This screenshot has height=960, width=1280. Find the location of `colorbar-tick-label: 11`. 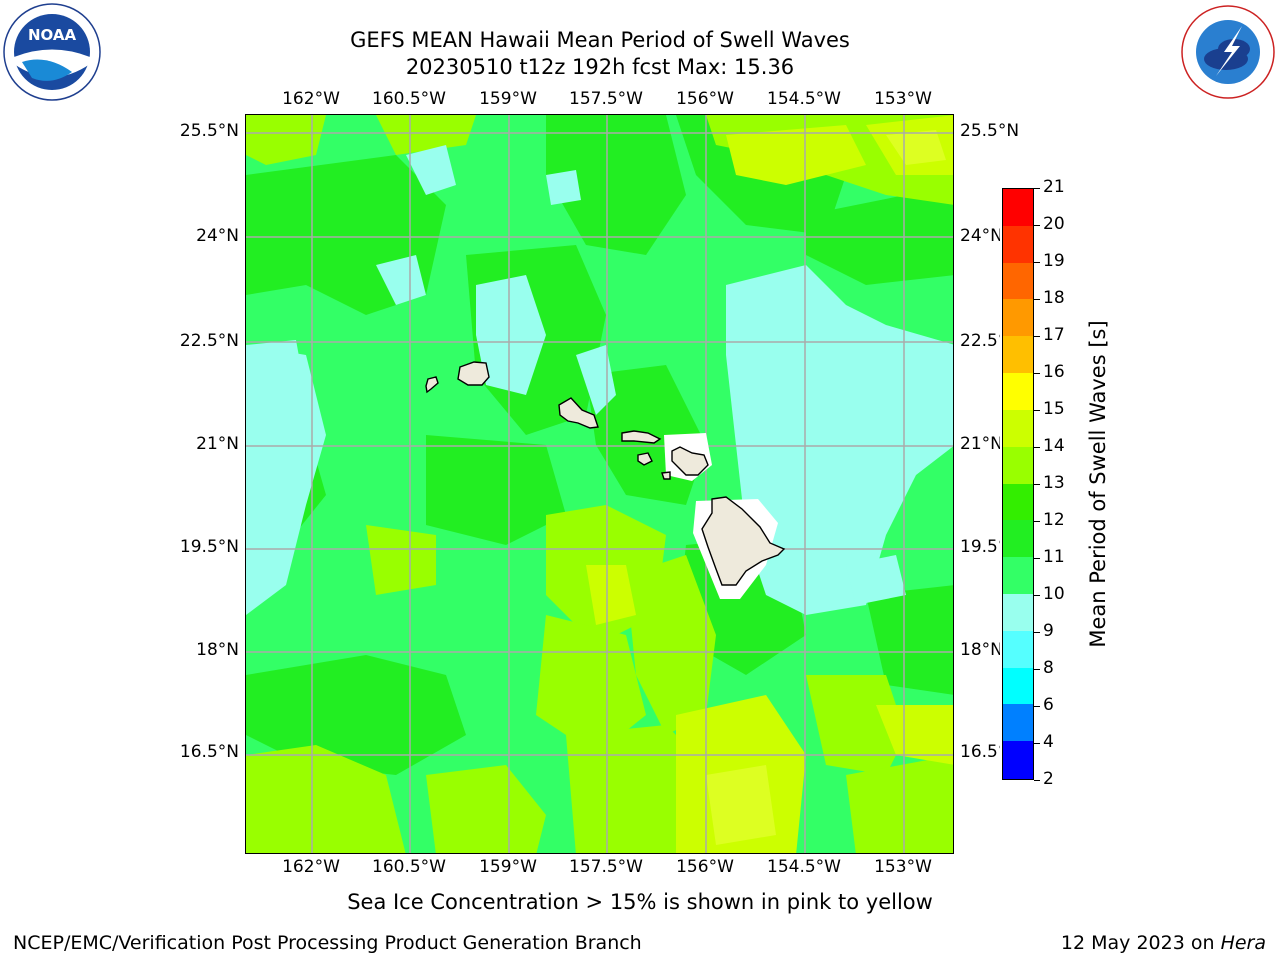

colorbar-tick-label: 11 is located at coordinates (1054, 557).